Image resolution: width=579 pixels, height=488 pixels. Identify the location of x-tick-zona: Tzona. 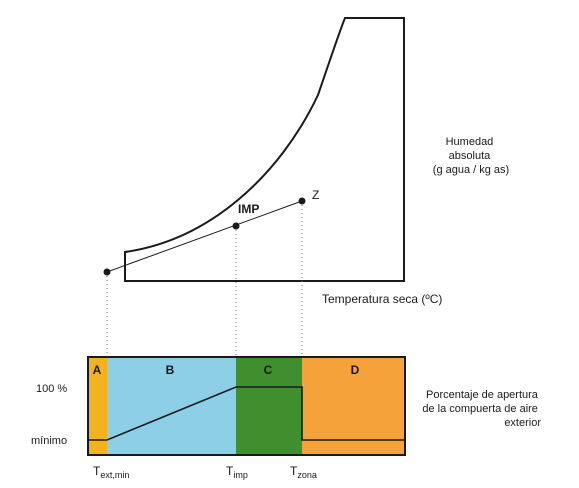
(303, 472).